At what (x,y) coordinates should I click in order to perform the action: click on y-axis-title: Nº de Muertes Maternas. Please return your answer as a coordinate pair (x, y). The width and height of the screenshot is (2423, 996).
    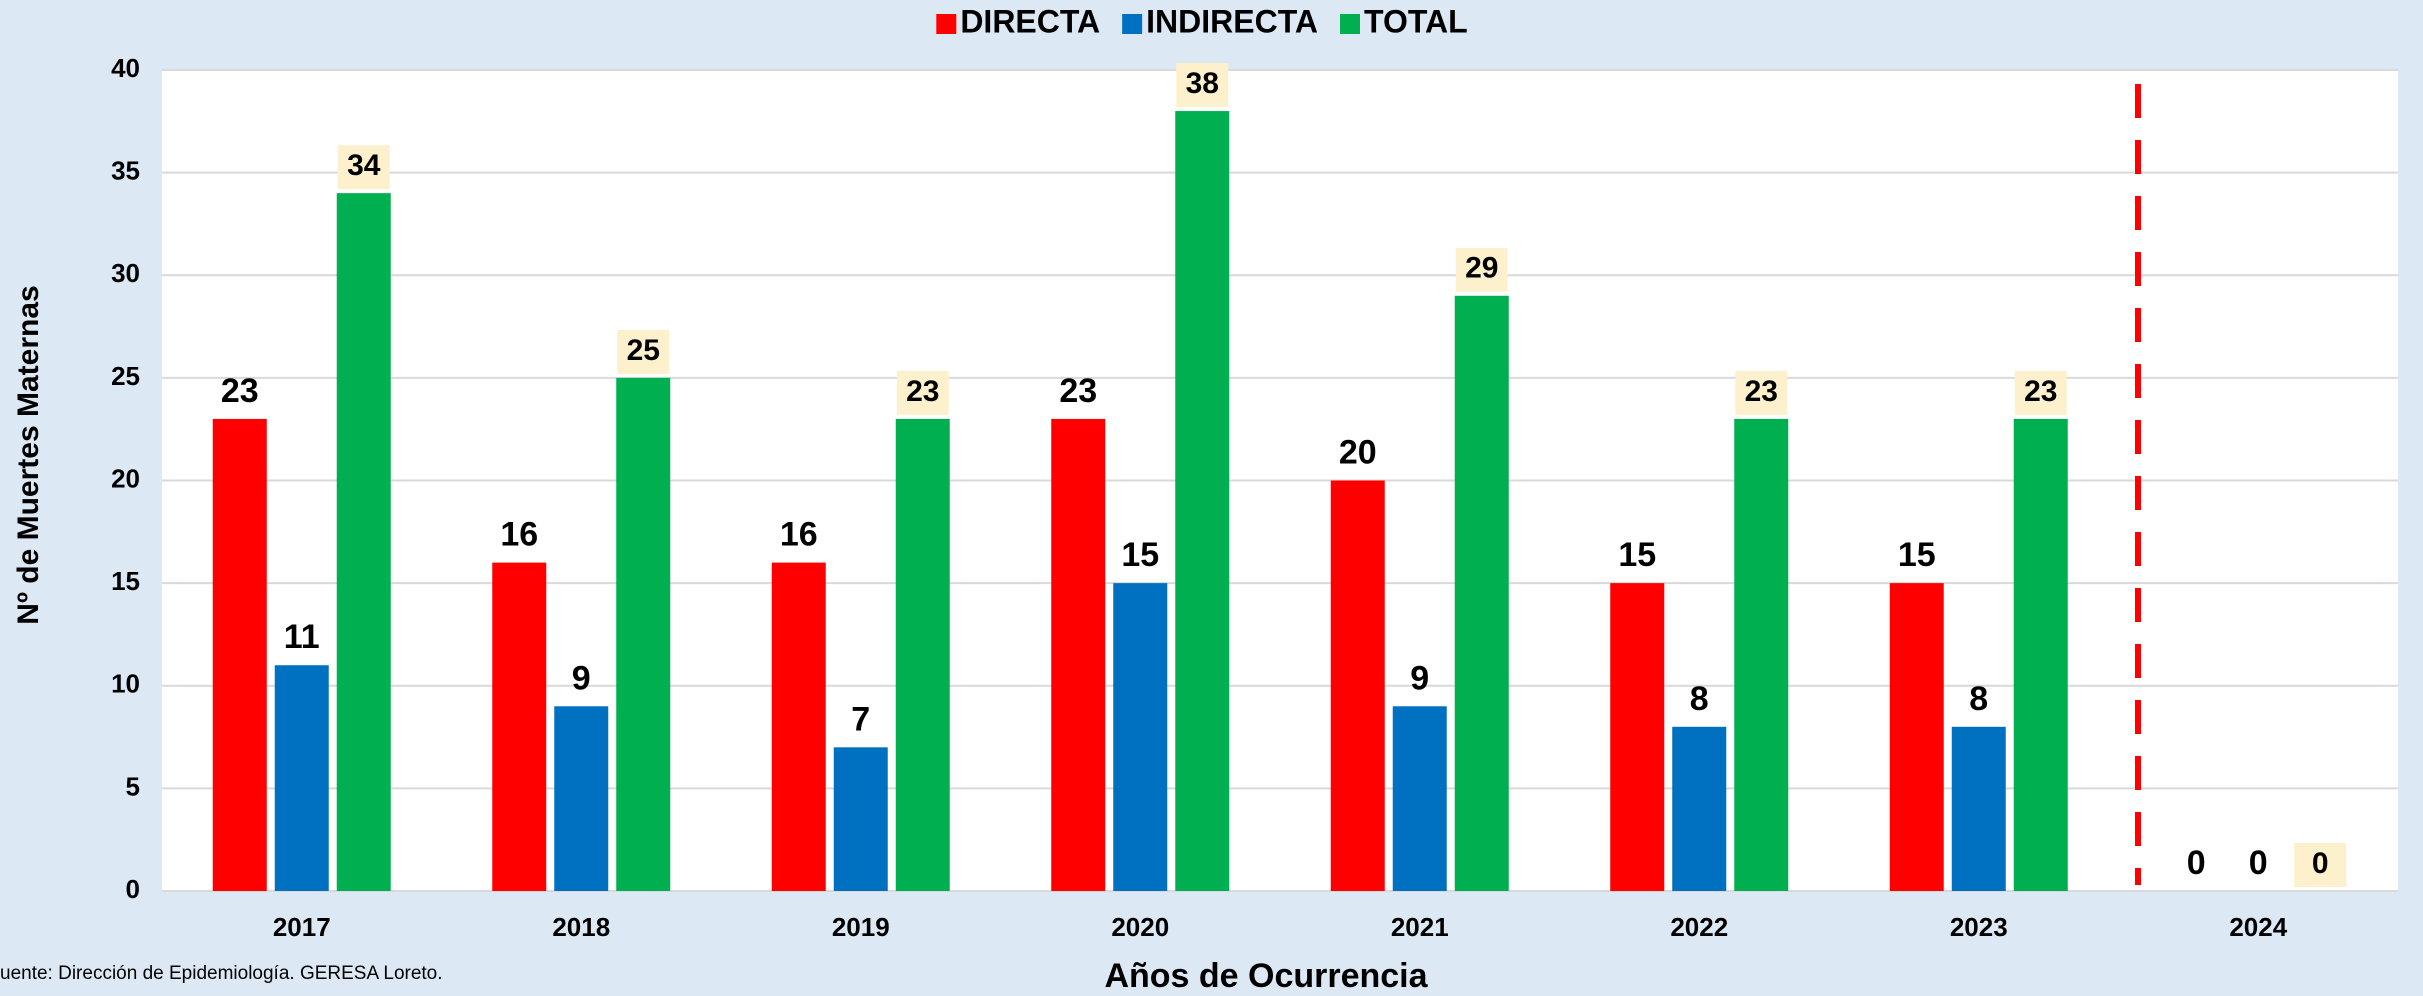
    Looking at the image, I should click on (28, 454).